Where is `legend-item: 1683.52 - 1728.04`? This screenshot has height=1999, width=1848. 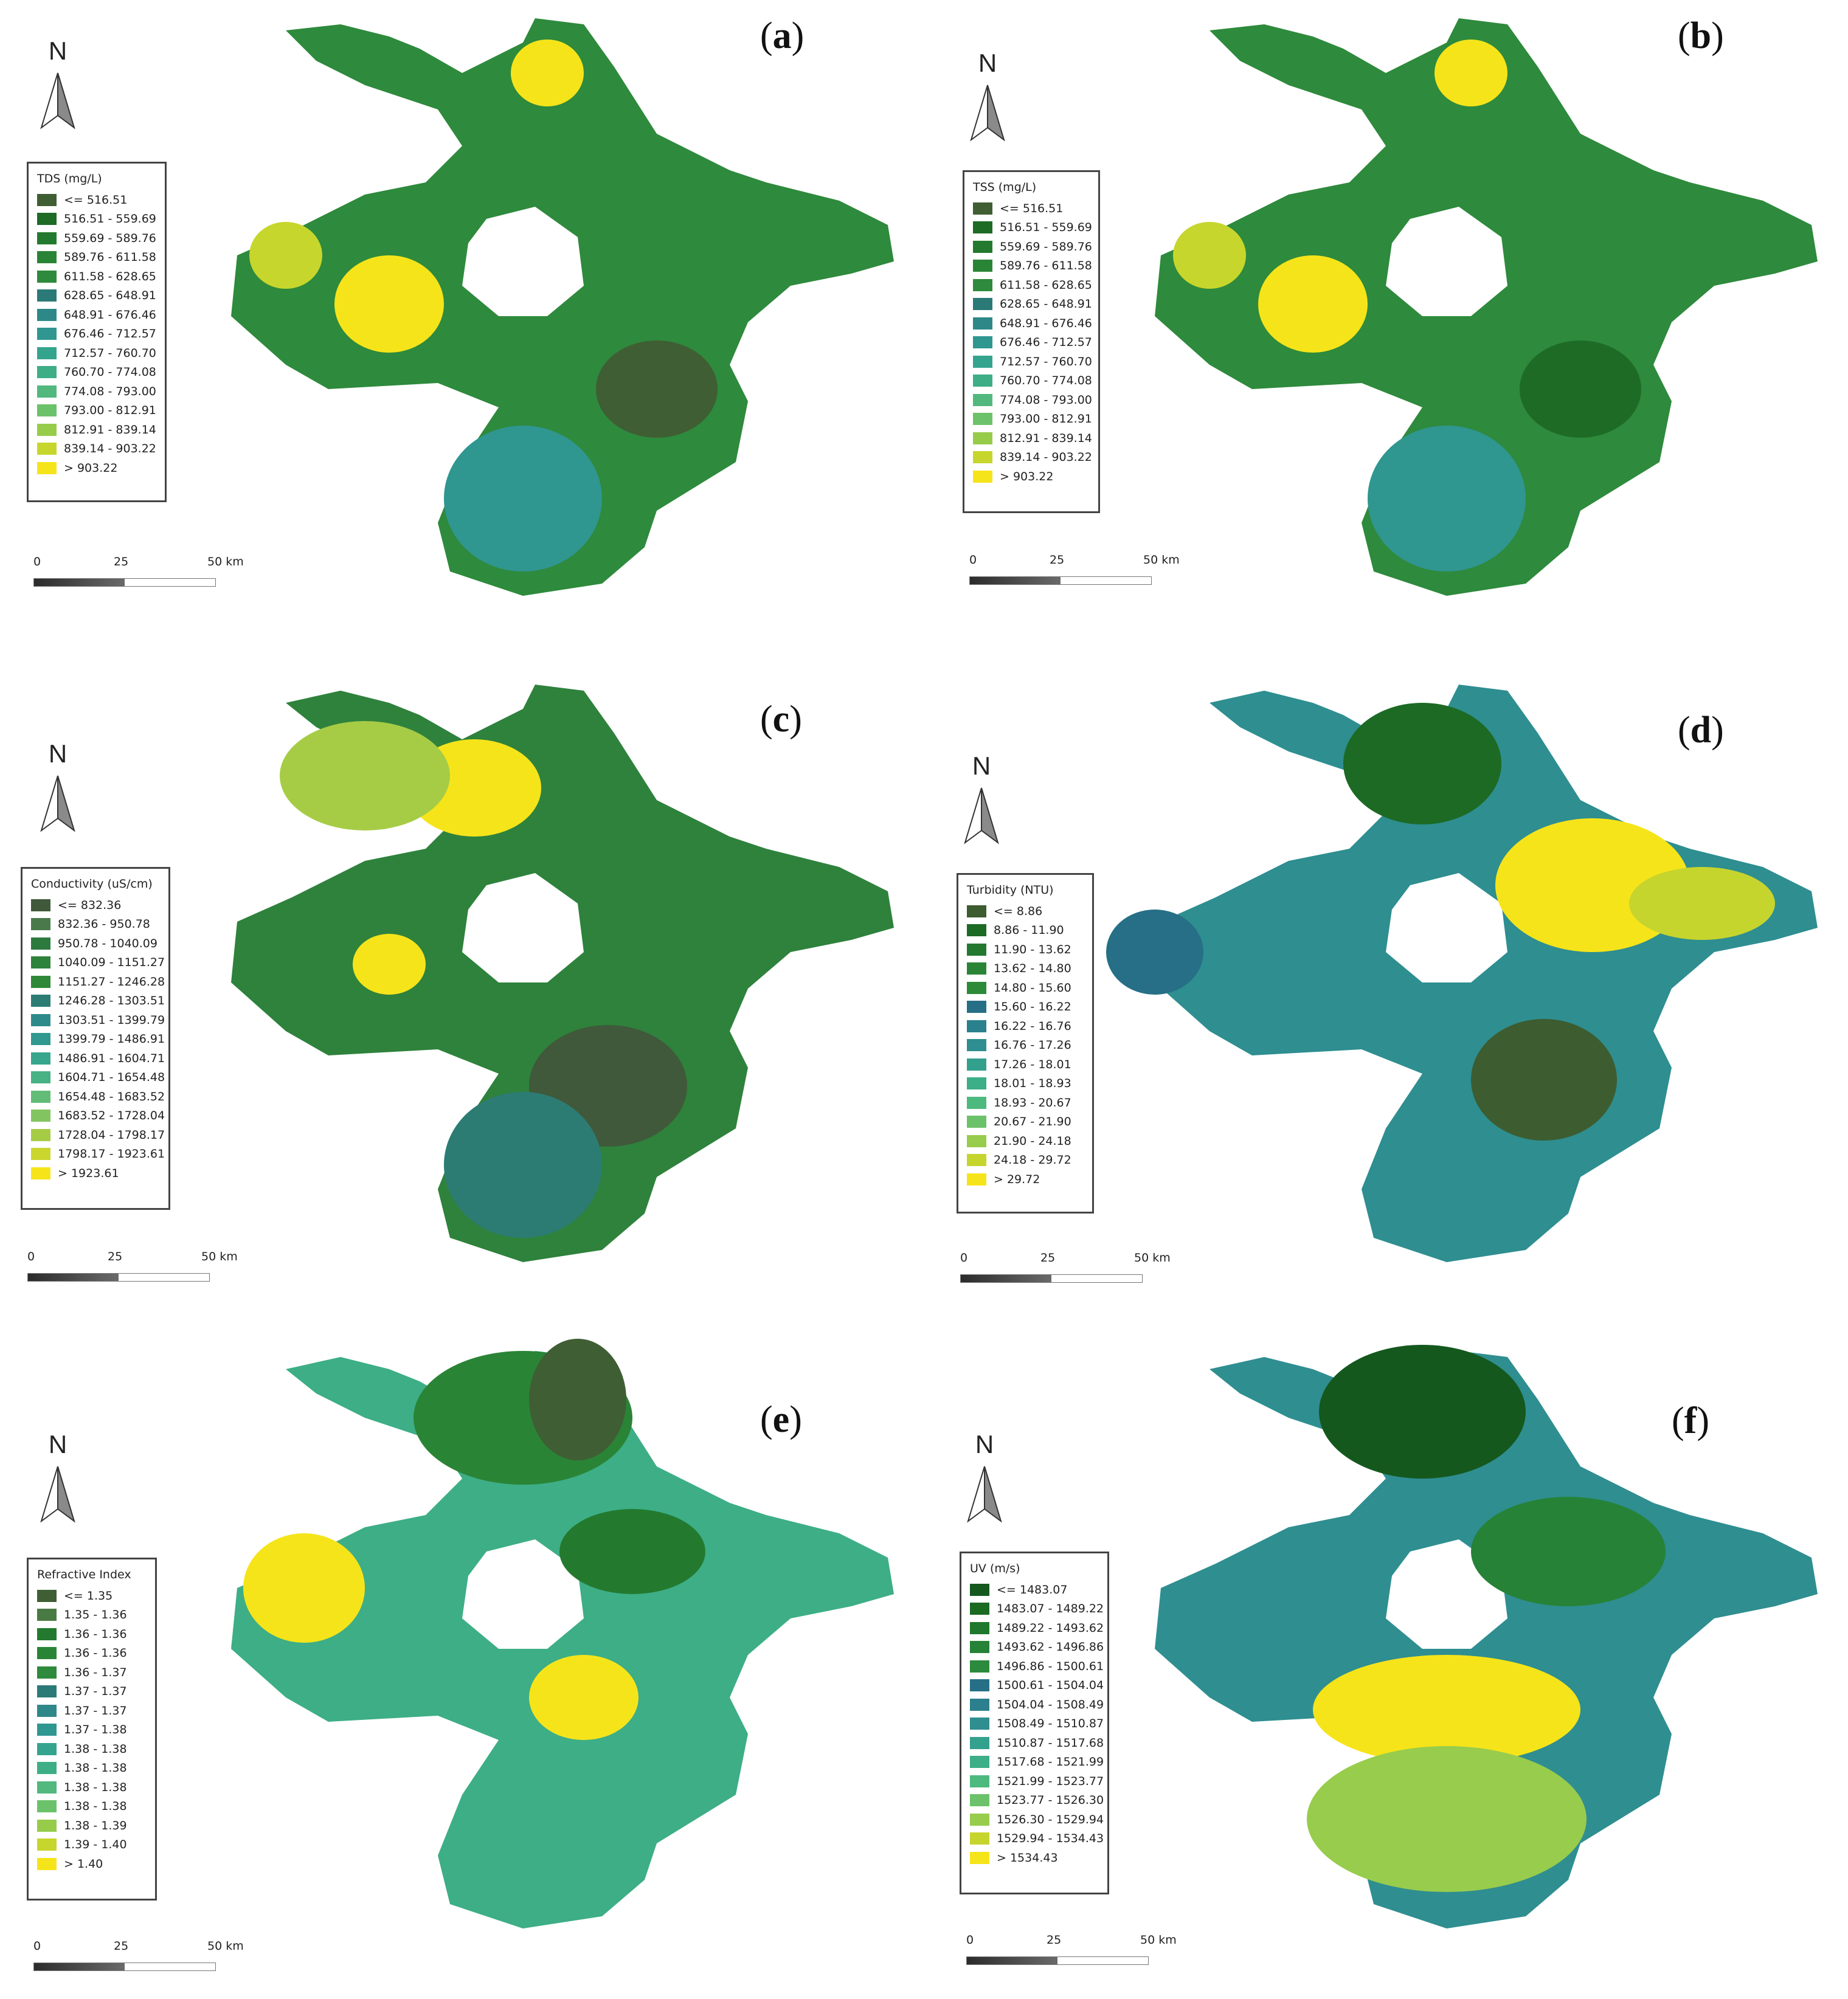
legend-item: 1683.52 - 1728.04 is located at coordinates (98, 1117).